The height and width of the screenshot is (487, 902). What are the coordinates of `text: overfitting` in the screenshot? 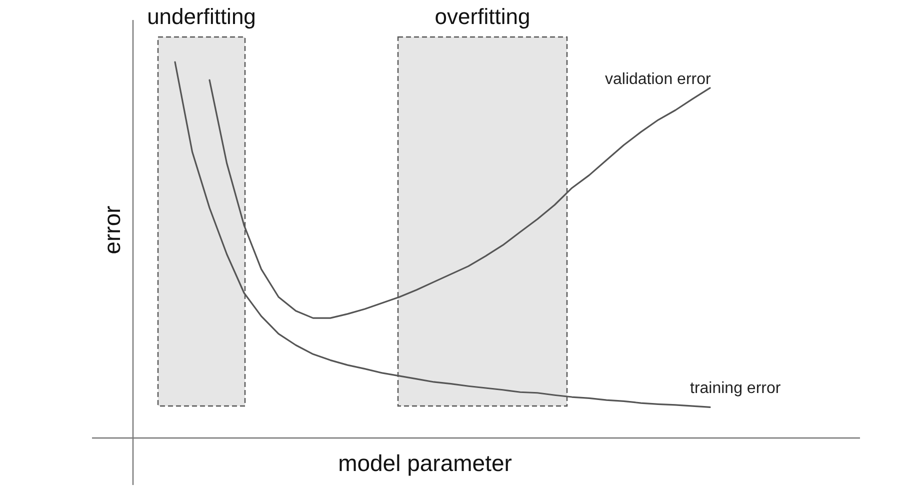 It's located at (482, 16).